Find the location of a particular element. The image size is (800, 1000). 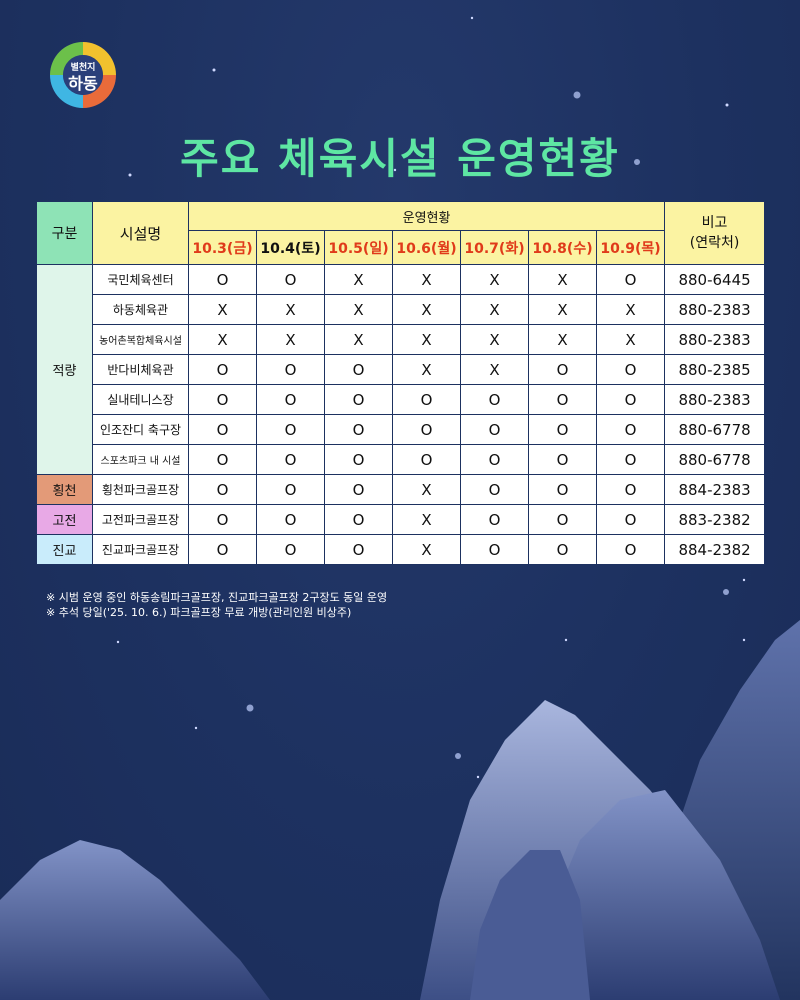

facility-name-cell: 횡천파크골프장 is located at coordinates (140, 489).